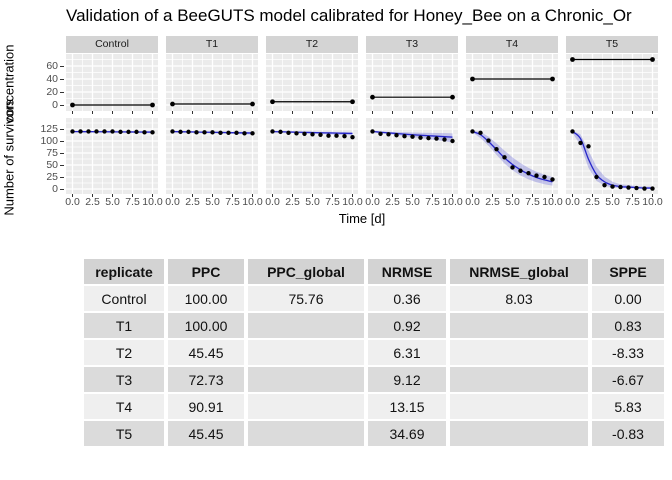 The height and width of the screenshot is (480, 672). I want to click on facet-column-t2: T2 0.0 2.5 5.0 7.5 10.0, so click(314, 132).